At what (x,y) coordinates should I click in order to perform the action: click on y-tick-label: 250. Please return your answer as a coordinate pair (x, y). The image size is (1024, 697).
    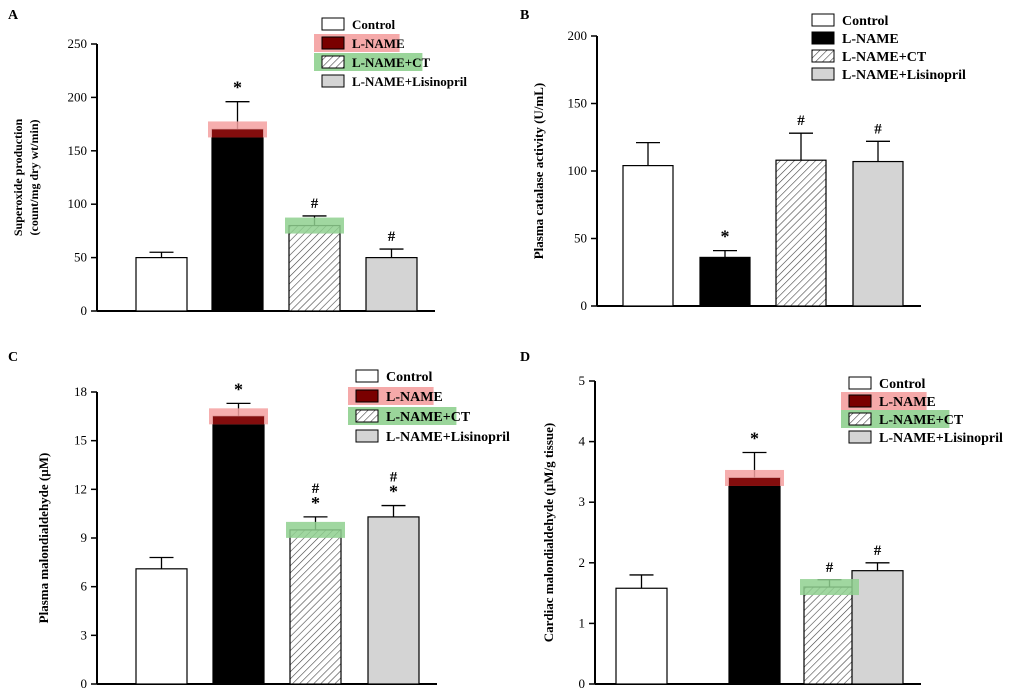
    Looking at the image, I should click on (78, 43).